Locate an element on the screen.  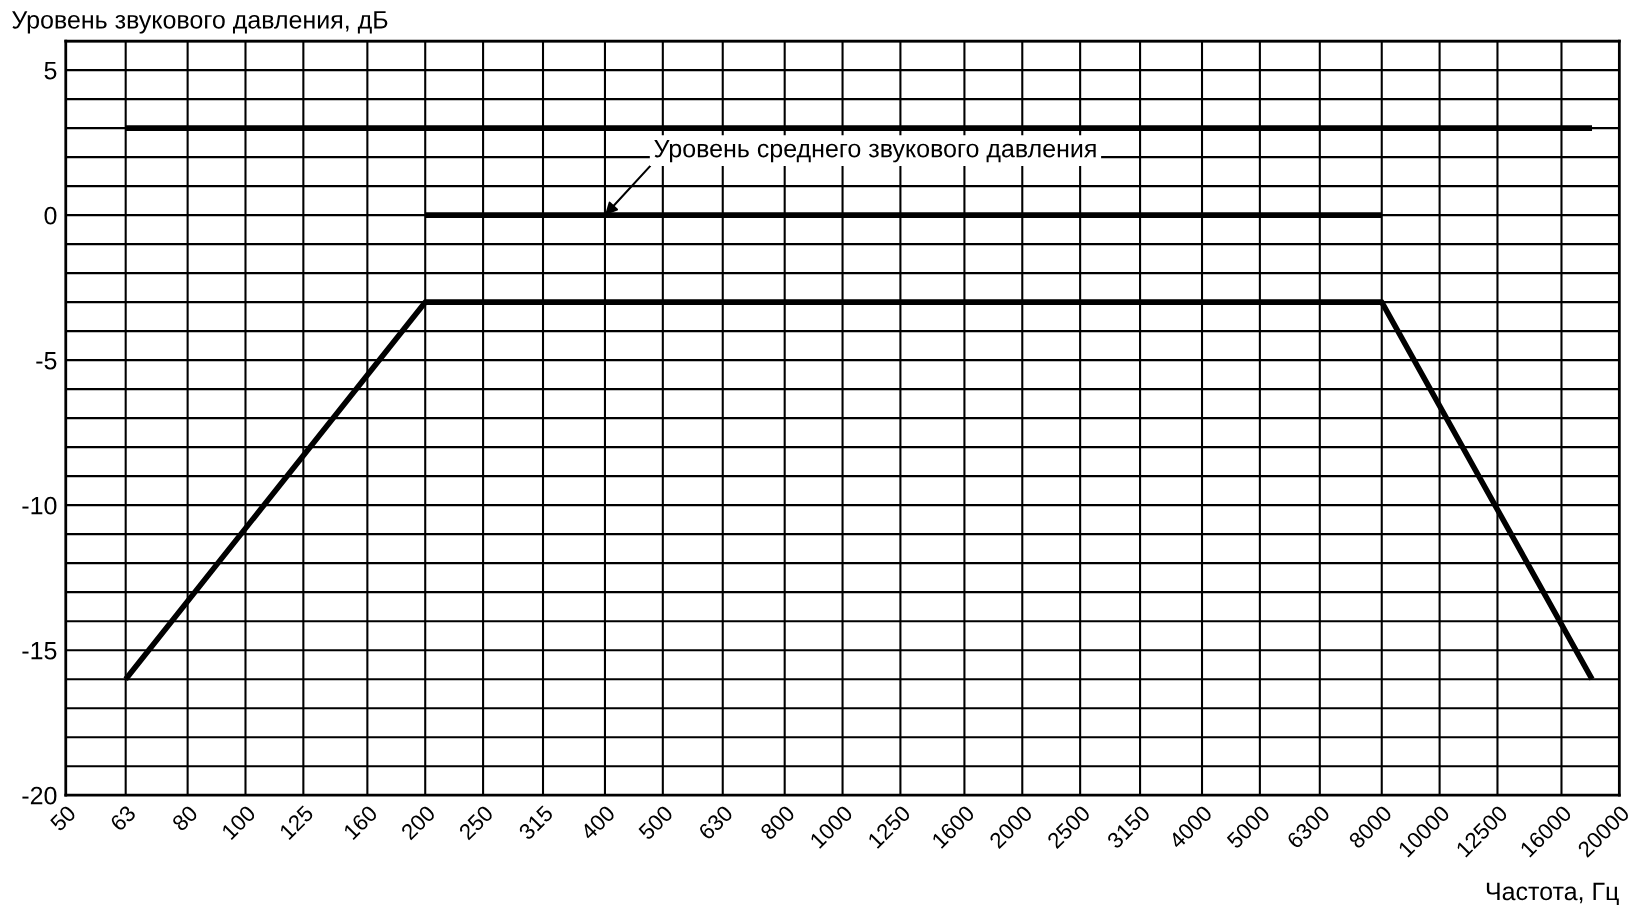
x-tick-label: 50 is located at coordinates (63, 818).